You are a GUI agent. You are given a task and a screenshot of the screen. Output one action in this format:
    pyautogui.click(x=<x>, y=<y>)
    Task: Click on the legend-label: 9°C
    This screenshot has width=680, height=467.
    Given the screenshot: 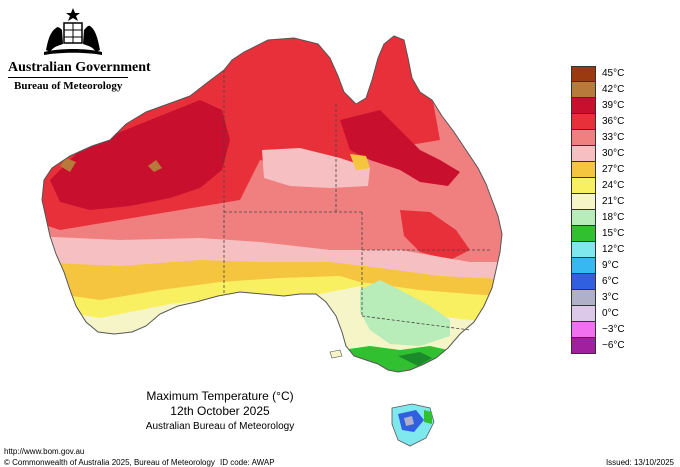 What is the action you would take?
    pyautogui.click(x=610, y=265)
    